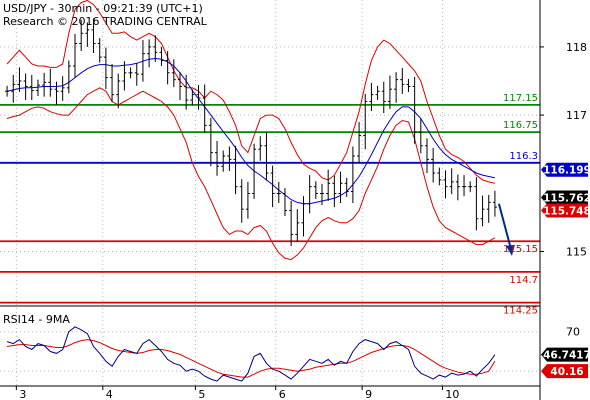 The height and width of the screenshot is (400, 590). I want to click on rsi-y-tick-label: 70, so click(573, 332).